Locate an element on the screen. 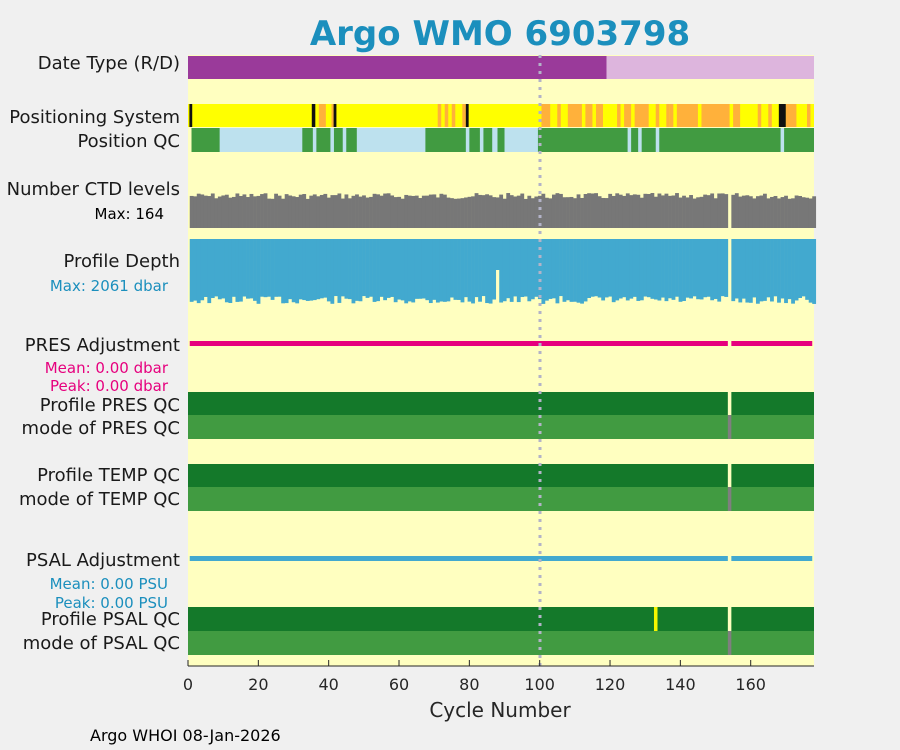  x-tick-label: 0 is located at coordinates (188, 684).